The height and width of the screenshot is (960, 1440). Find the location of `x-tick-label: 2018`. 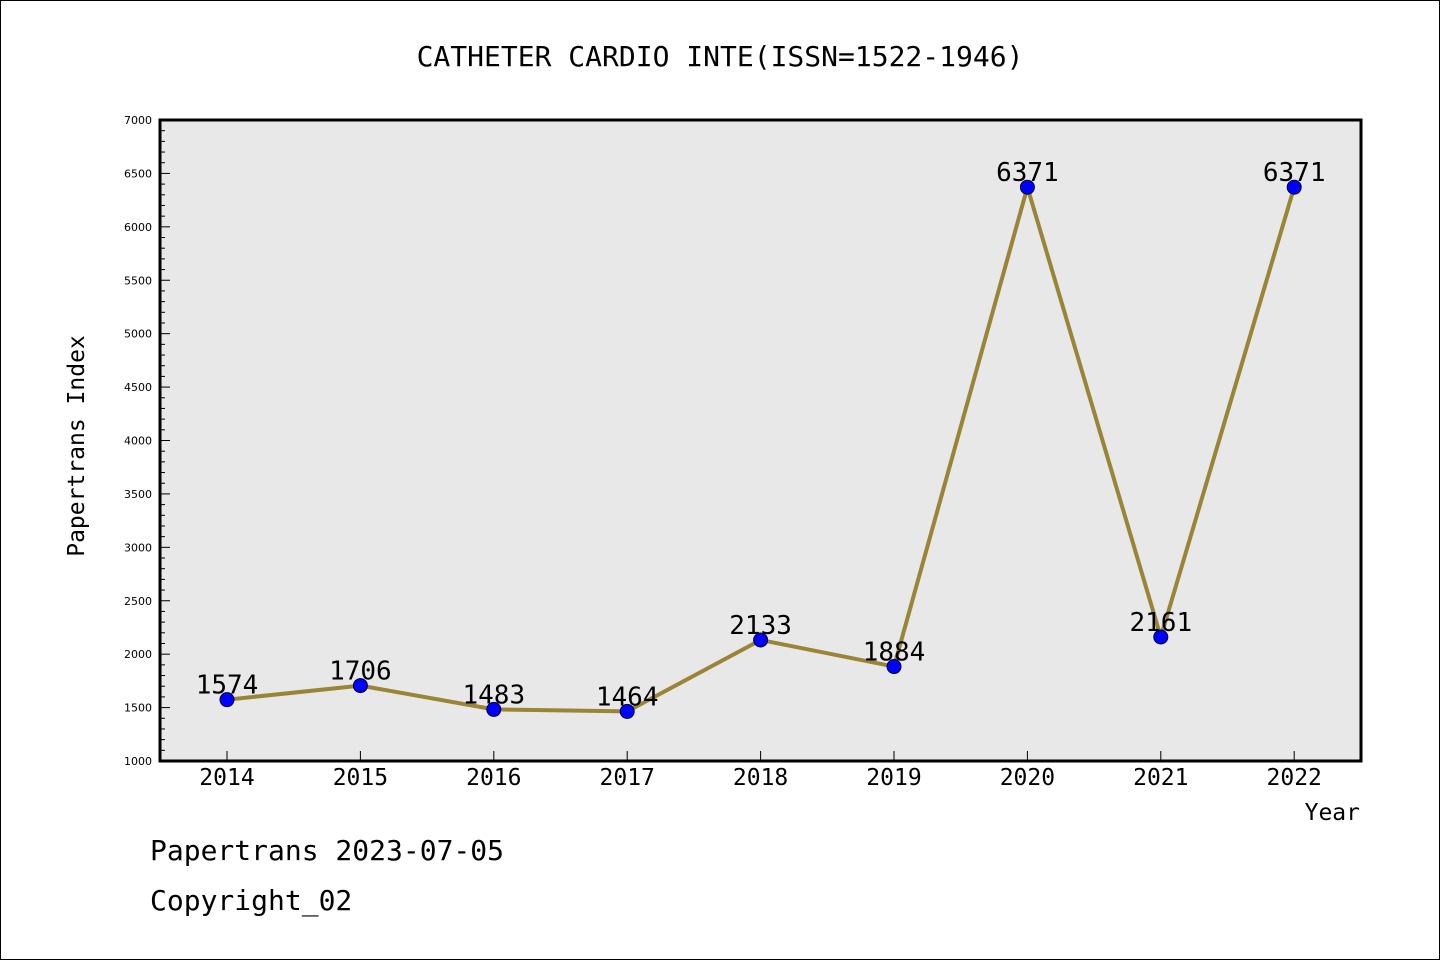

x-tick-label: 2018 is located at coordinates (760, 778).